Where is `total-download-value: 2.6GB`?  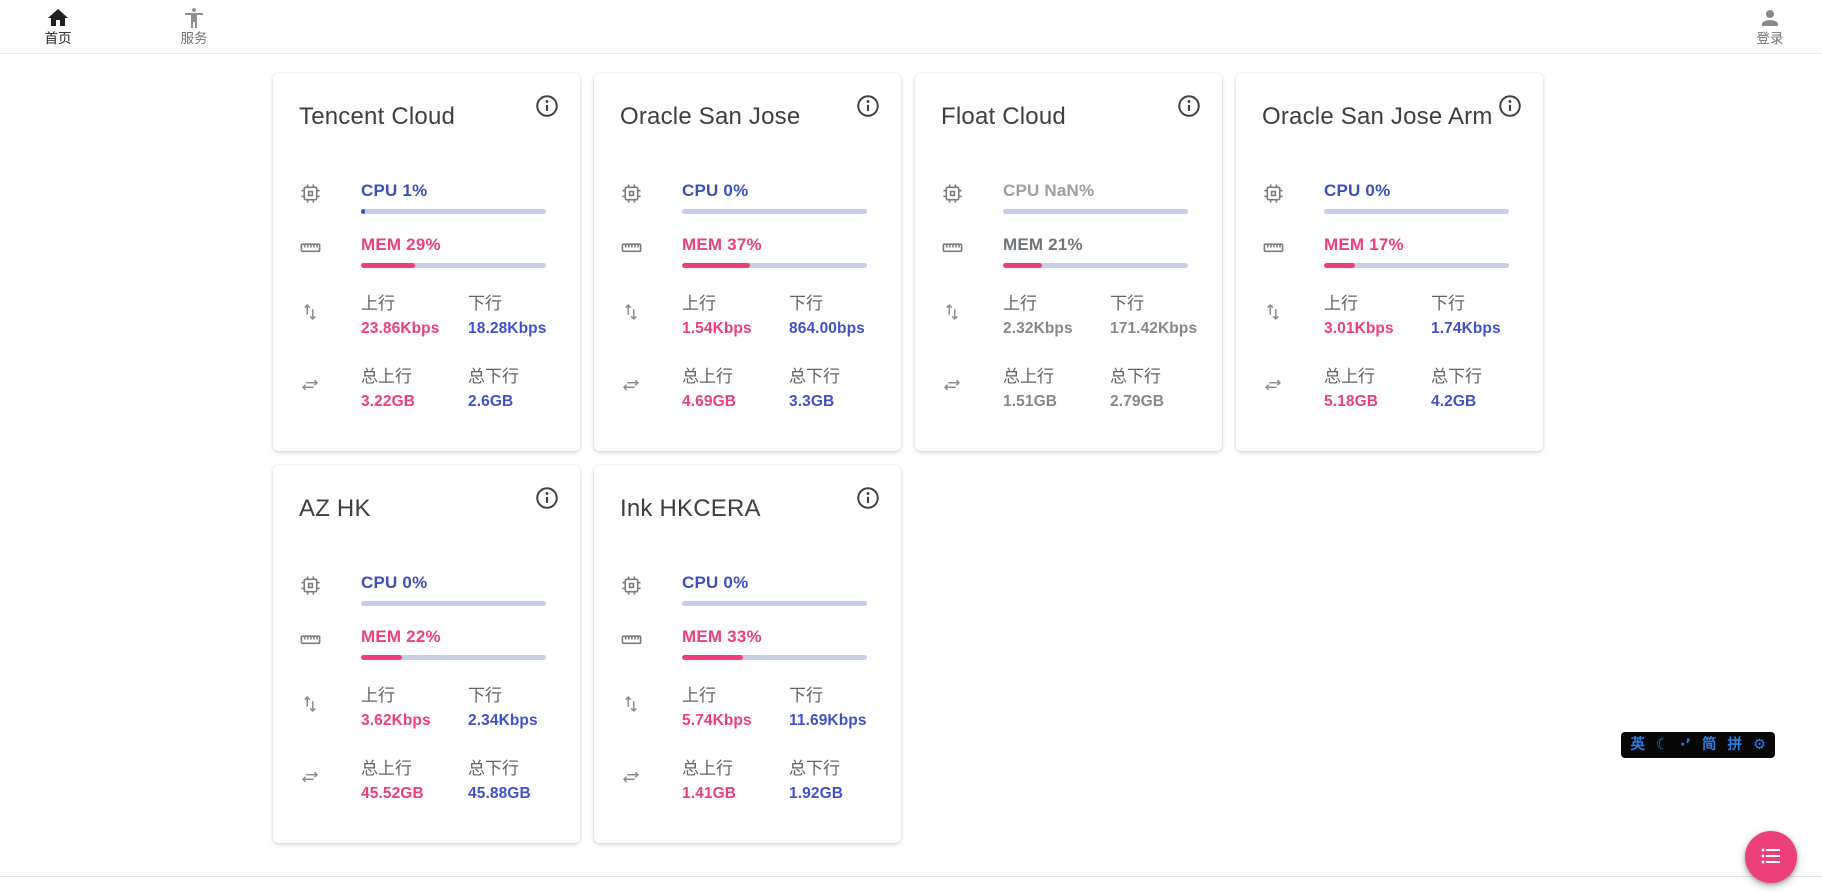 total-download-value: 2.6GB is located at coordinates (491, 401).